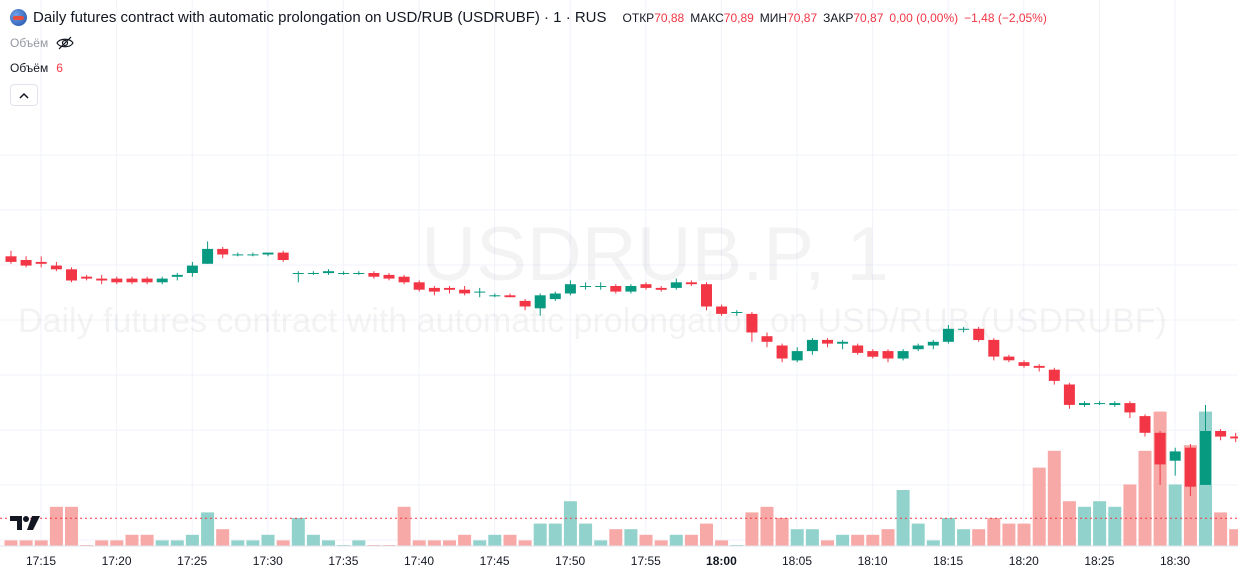 This screenshot has height=579, width=1238. What do you see at coordinates (24, 95) in the screenshot?
I see `collapse-legend-button` at bounding box center [24, 95].